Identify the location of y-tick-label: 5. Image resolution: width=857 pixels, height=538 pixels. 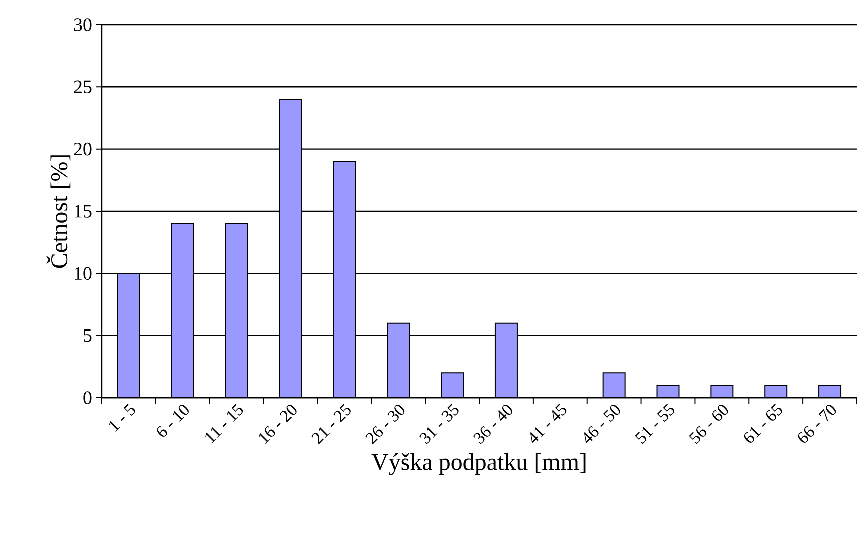
(88, 336).